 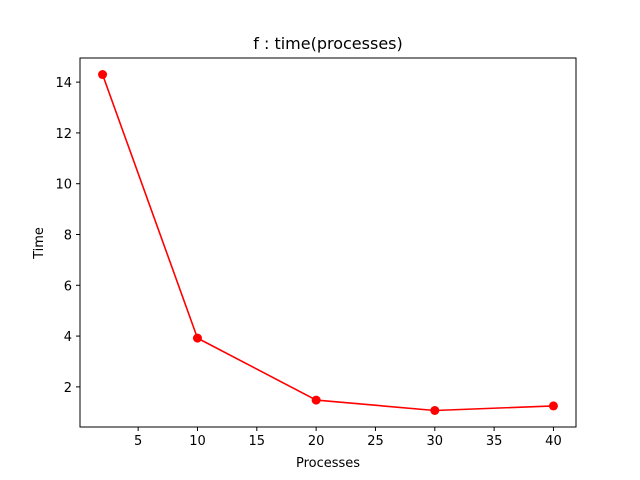 What do you see at coordinates (63, 185) in the screenshot?
I see `y-tick-label: 10` at bounding box center [63, 185].